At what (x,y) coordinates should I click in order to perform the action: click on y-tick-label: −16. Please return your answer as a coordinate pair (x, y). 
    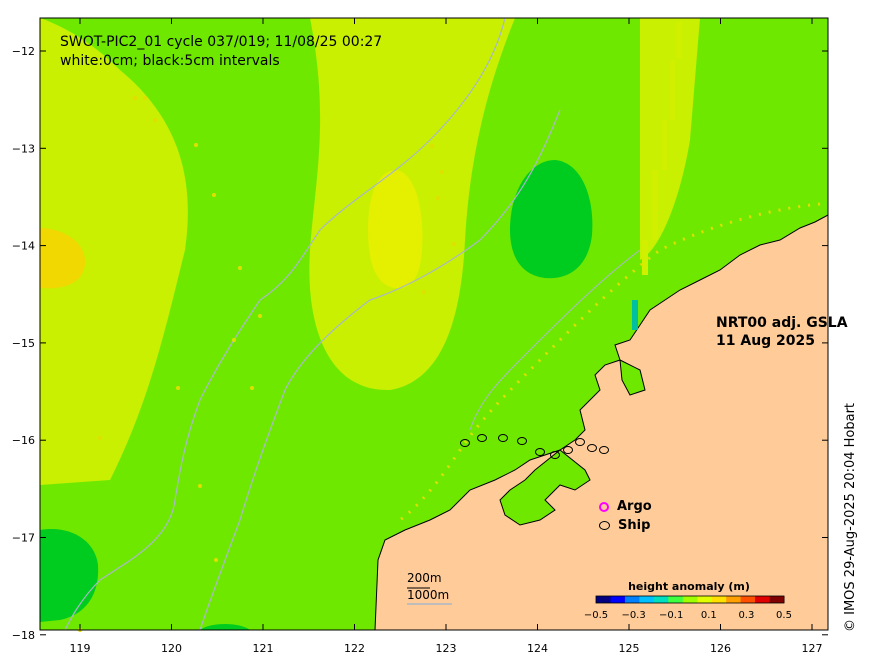
    Looking at the image, I should click on (23, 440).